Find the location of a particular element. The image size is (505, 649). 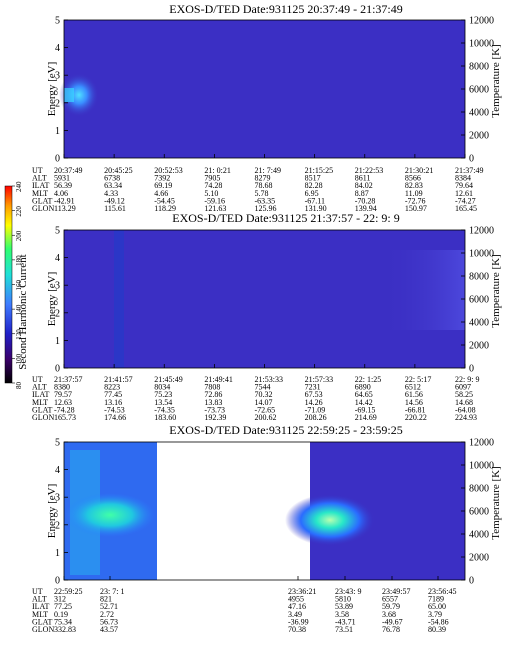

ephemeris-cell: 59.79 is located at coordinates (391, 606).